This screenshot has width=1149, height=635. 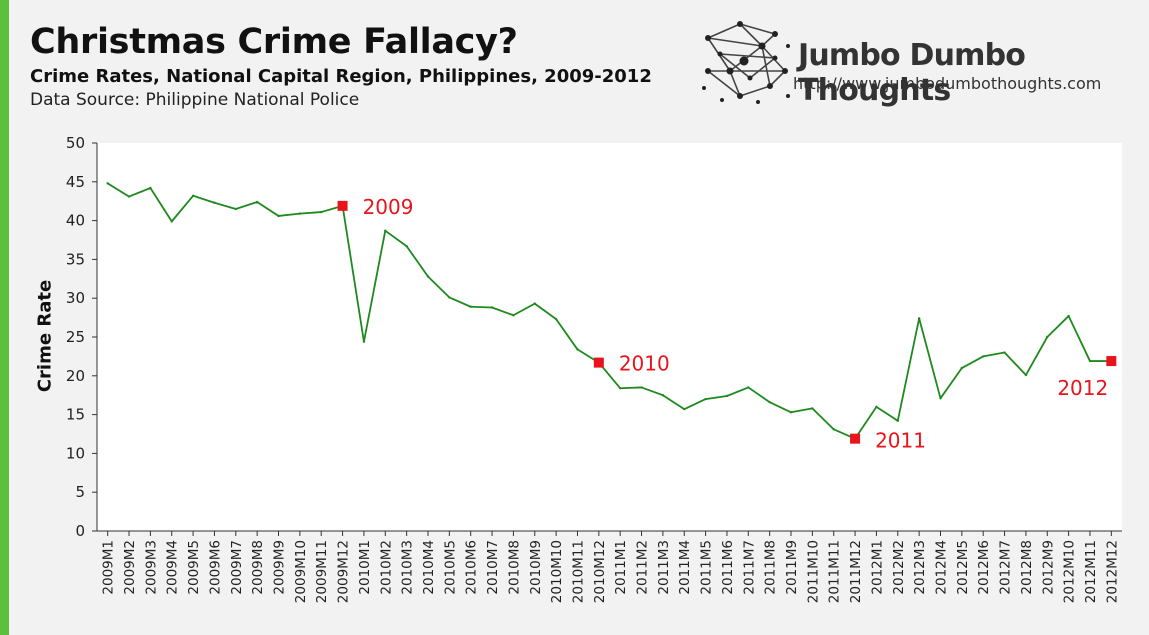 What do you see at coordinates (707, 567) in the screenshot?
I see `x-tick-label: 2011M5` at bounding box center [707, 567].